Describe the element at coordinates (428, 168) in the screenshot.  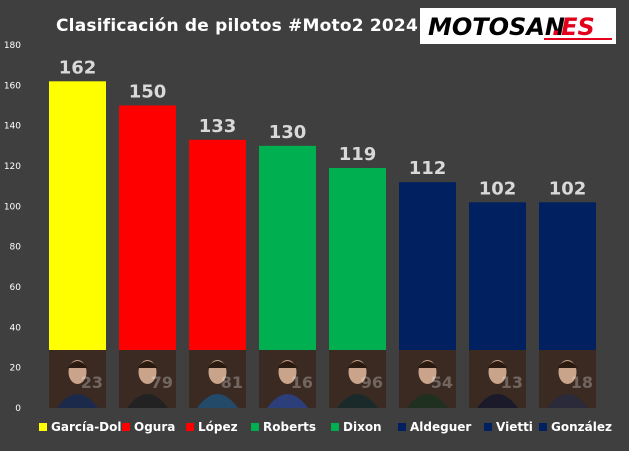
I see `data-label-6: 112` at that location.